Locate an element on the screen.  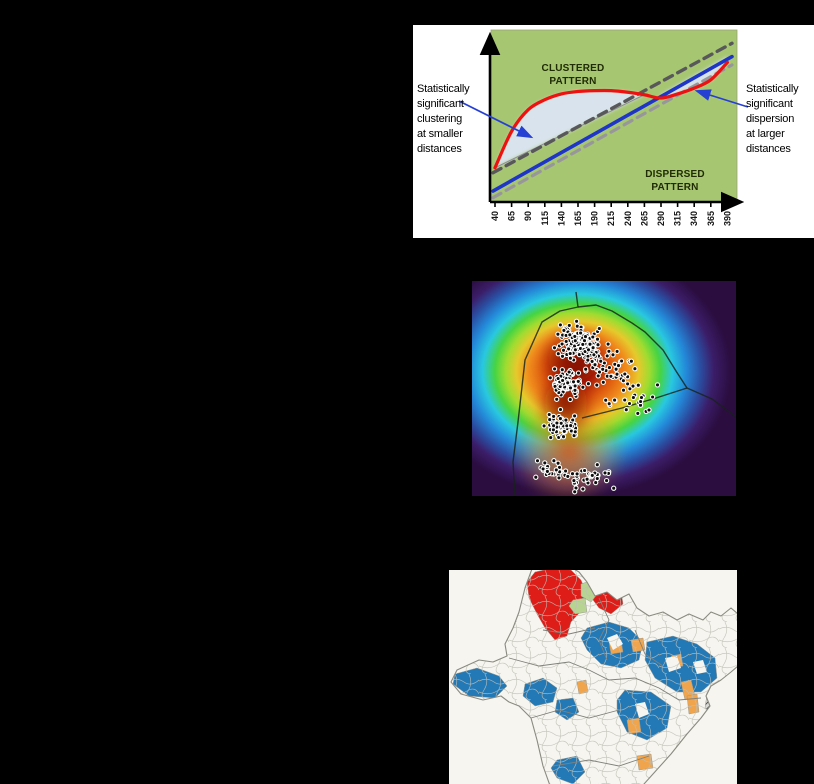
kernel-density-figure is located at coordinates (604, 388).